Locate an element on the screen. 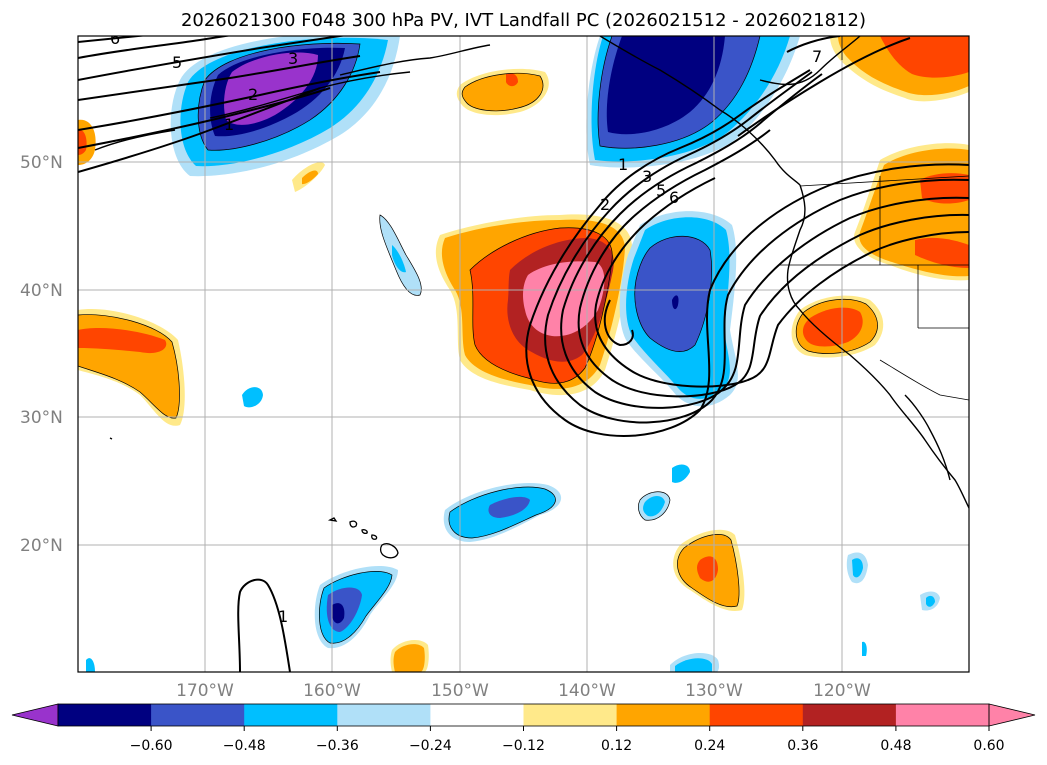 The image size is (1047, 765). lat-label: 50°N is located at coordinates (41, 163).